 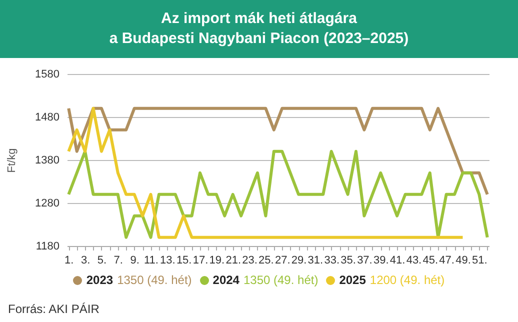 I want to click on x-tick-label: 17., so click(x=200, y=260).